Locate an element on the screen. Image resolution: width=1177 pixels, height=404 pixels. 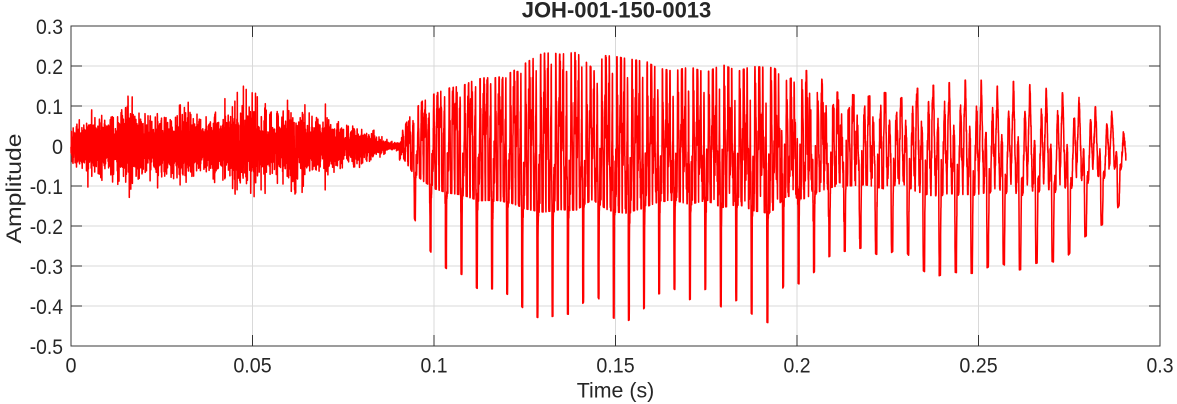
svg-text: Time (s) is located at coordinates (616, 391).